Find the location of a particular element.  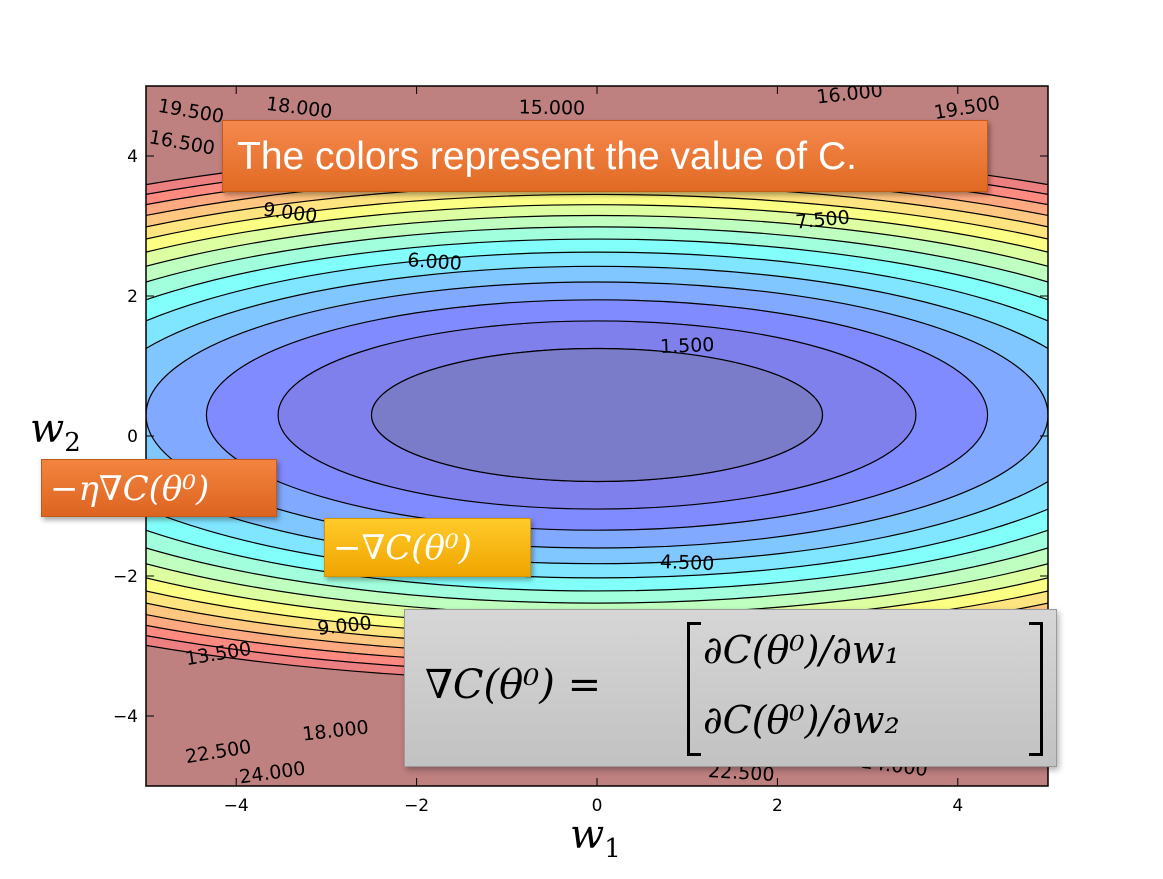

y-tick-label: −2 is located at coordinates (125, 577).